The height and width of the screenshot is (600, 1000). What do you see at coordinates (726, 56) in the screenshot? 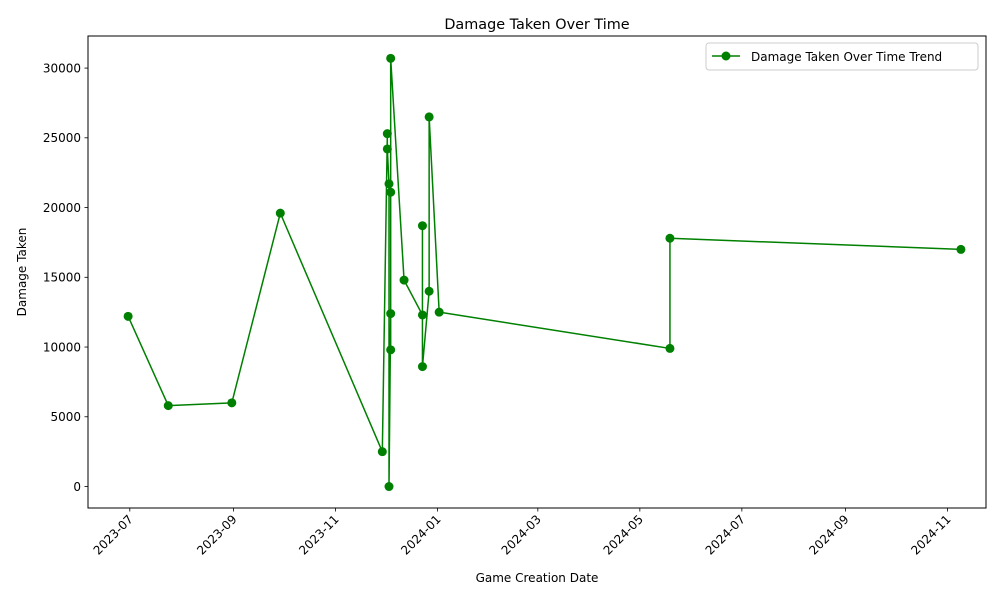
I see `legend-marker-swatch` at bounding box center [726, 56].